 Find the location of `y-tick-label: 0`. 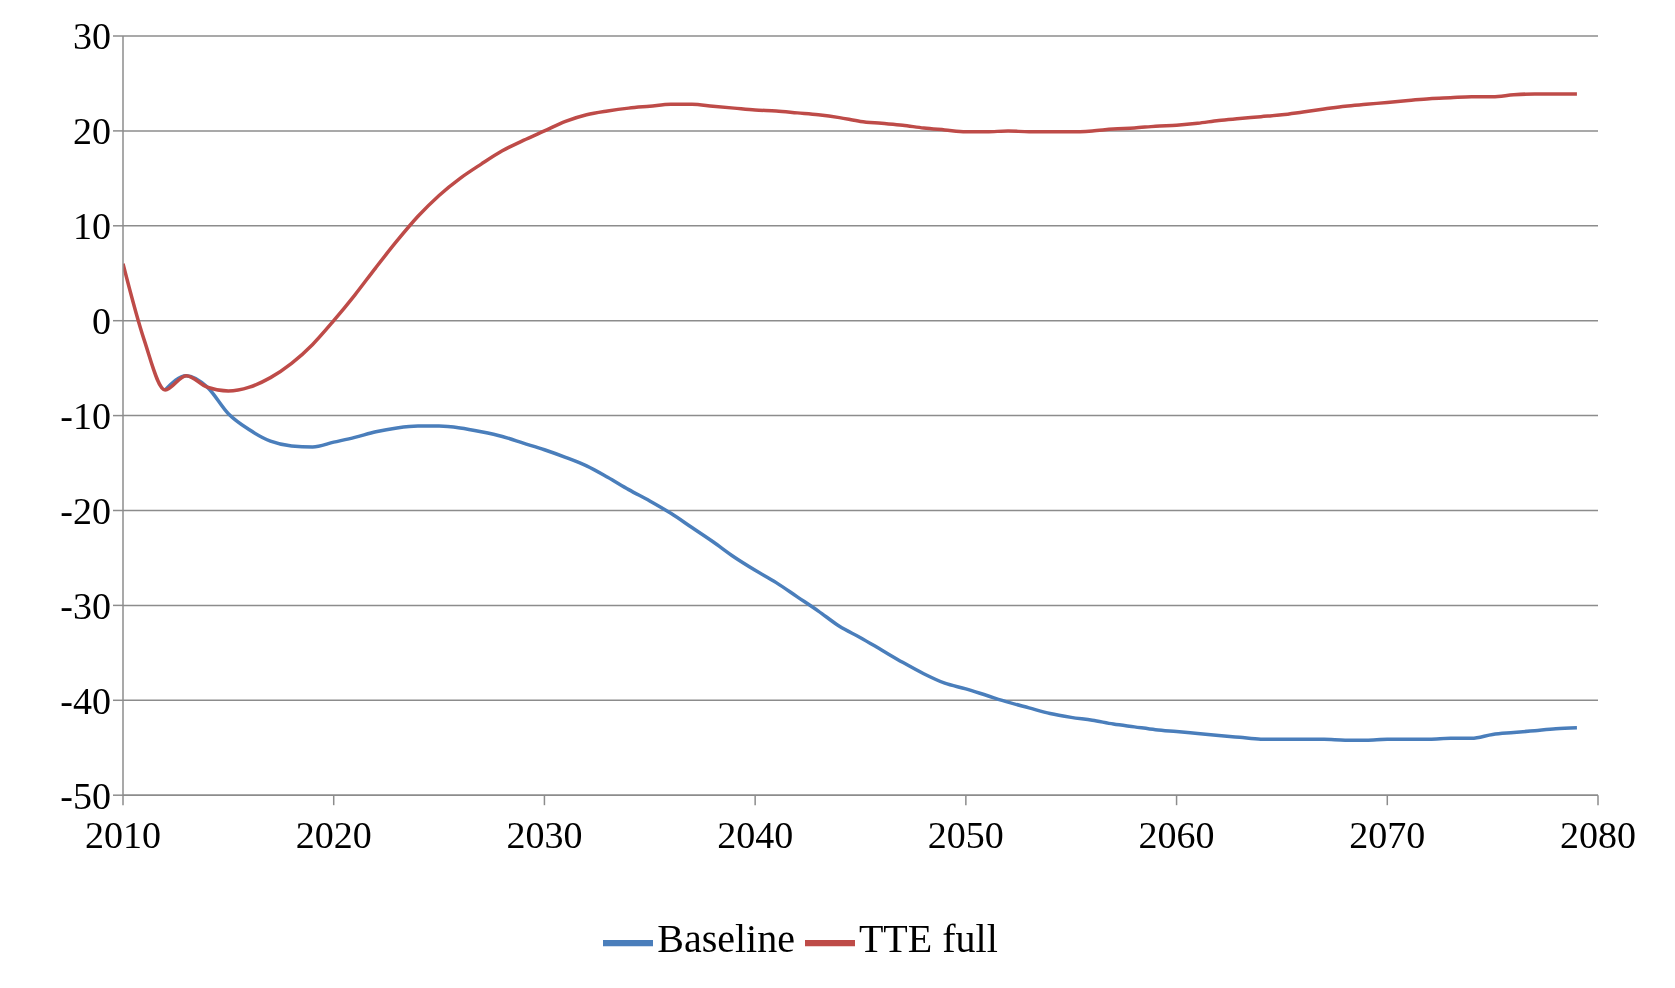

y-tick-label: 0 is located at coordinates (101, 321).